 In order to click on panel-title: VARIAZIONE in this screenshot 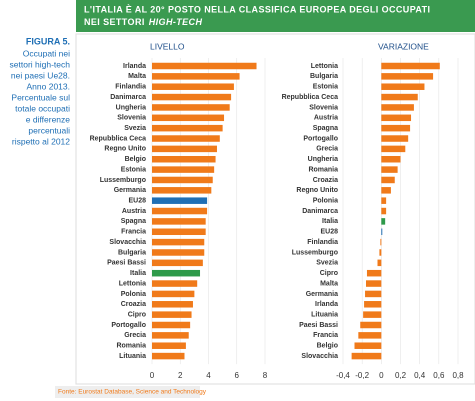, I will do `click(403, 46)`.